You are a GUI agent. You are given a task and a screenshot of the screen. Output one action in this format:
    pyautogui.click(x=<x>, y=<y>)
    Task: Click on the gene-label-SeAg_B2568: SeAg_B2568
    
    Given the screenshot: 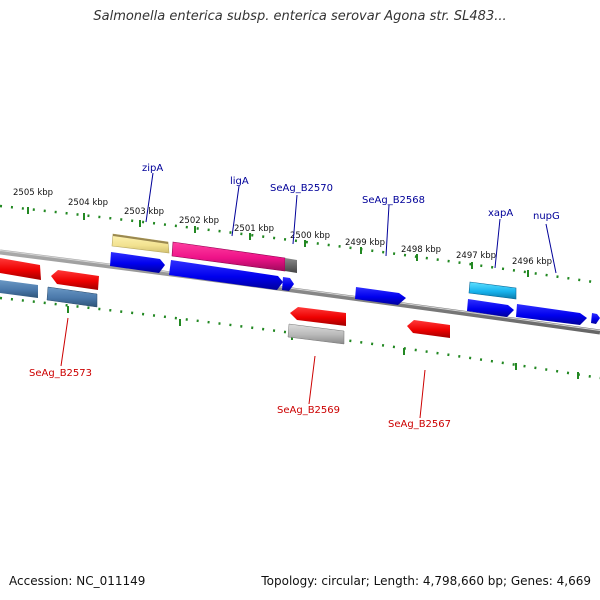 What is the action you would take?
    pyautogui.click(x=393, y=200)
    